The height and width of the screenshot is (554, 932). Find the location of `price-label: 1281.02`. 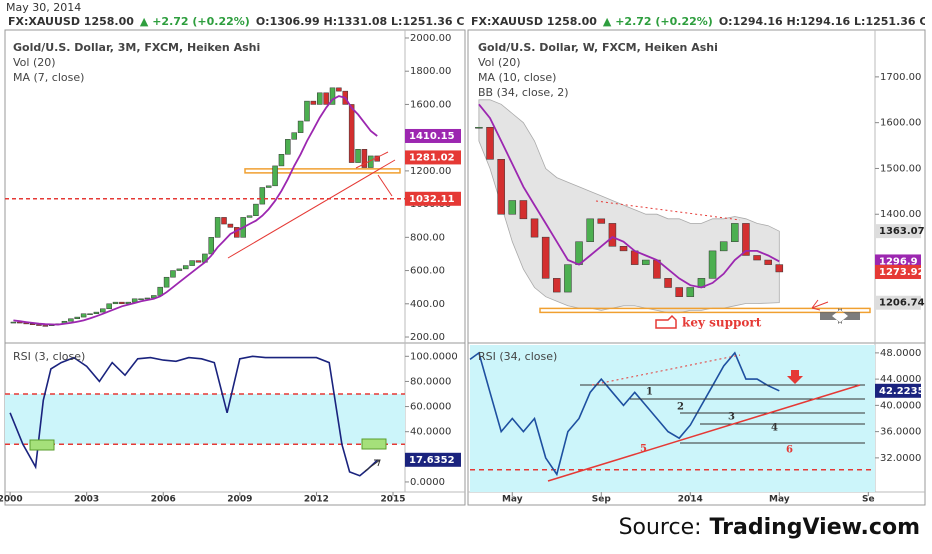

price-label: 1281.02 is located at coordinates (432, 157).